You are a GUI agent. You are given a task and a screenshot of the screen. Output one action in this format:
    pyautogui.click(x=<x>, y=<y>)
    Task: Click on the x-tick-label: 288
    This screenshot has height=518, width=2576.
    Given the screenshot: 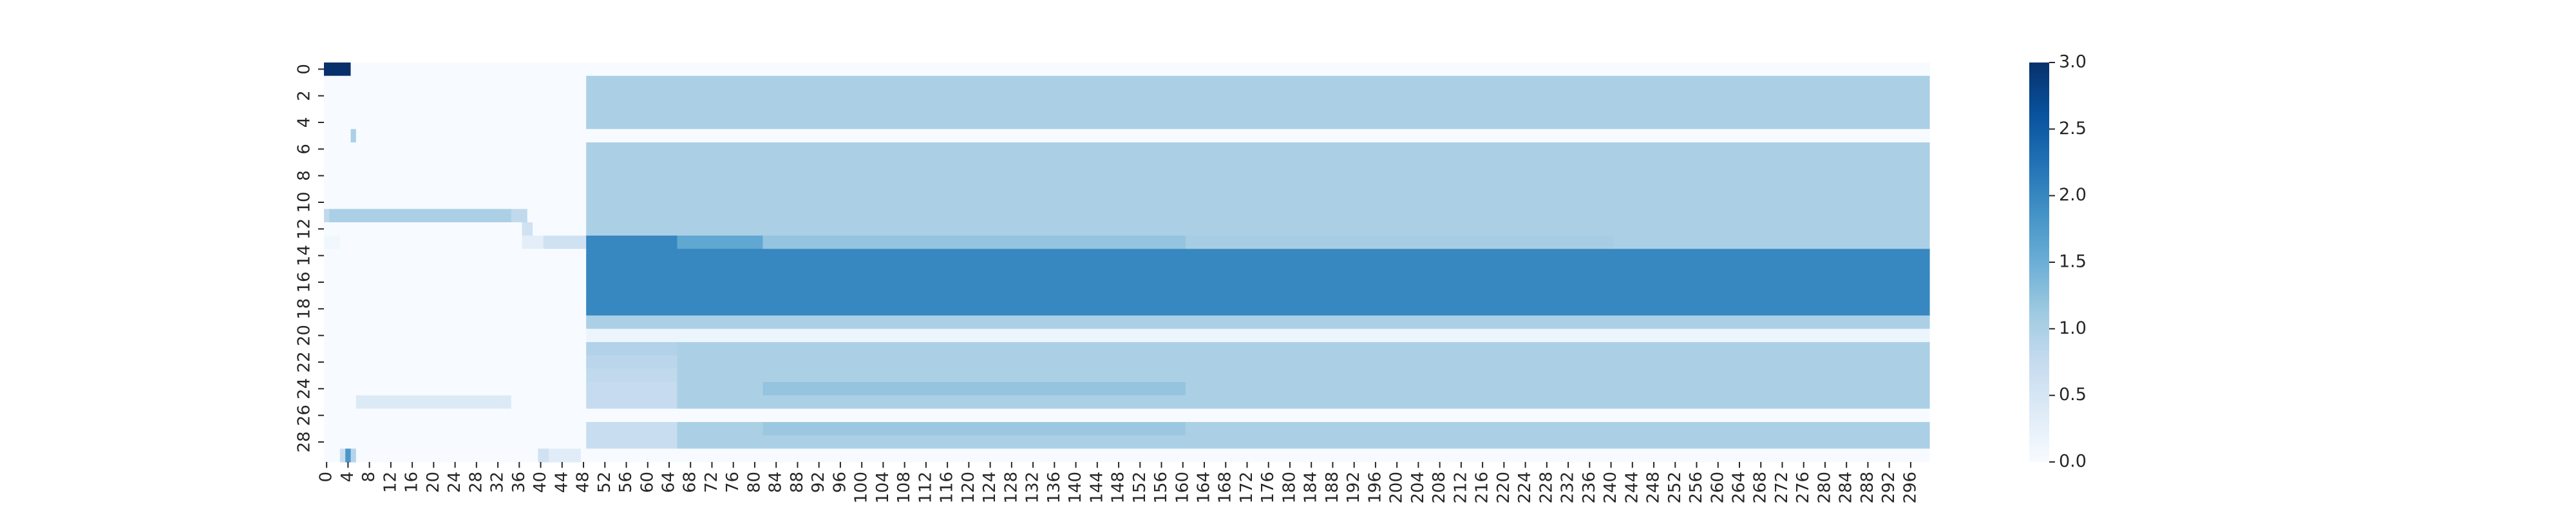 What is the action you would take?
    pyautogui.click(x=1867, y=488)
    